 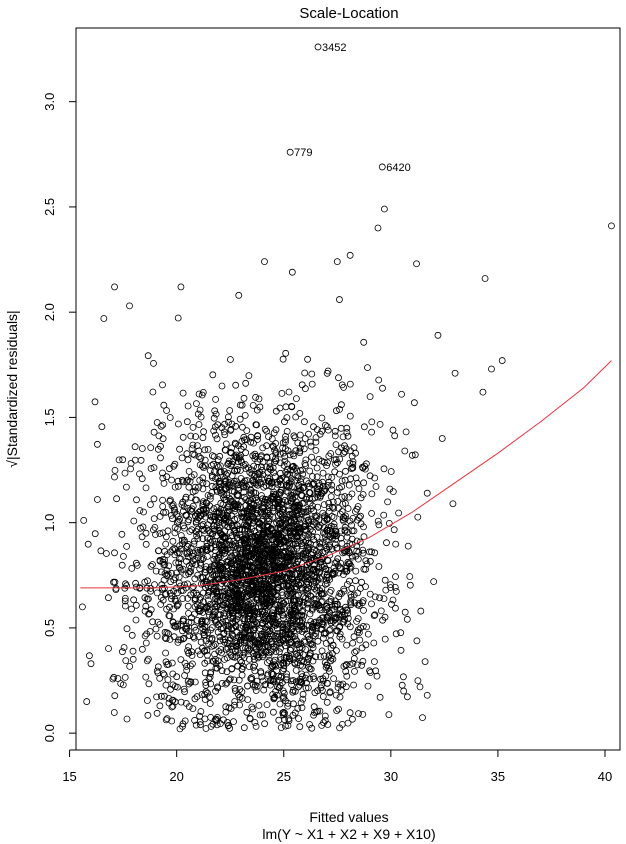 What do you see at coordinates (334, 48) in the screenshot?
I see `point-label: 3452` at bounding box center [334, 48].